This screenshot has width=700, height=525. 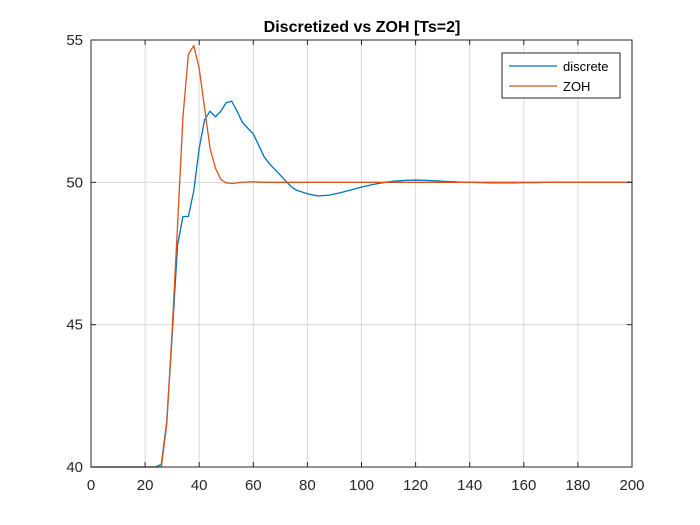 What do you see at coordinates (91, 485) in the screenshot?
I see `x-tick-label: 0` at bounding box center [91, 485].